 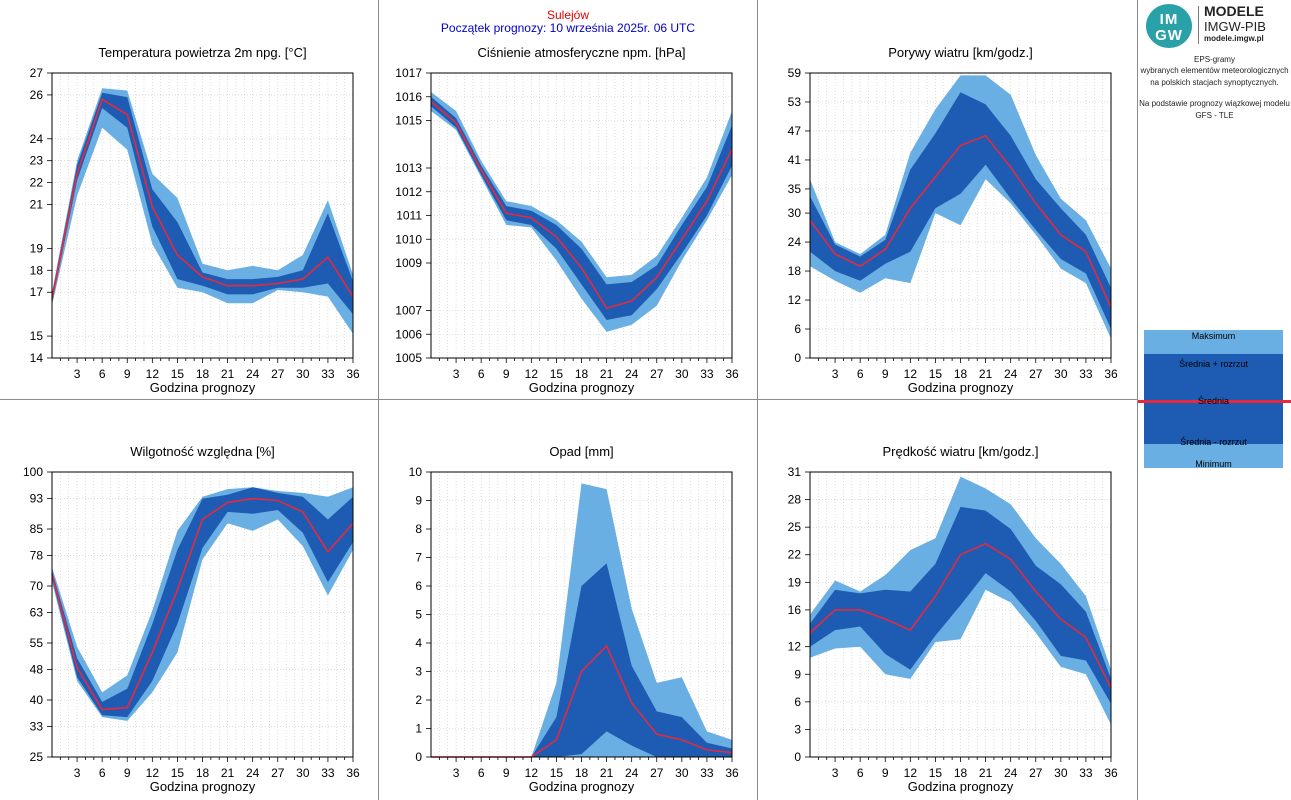 I want to click on y-tick-label: 28, so click(x=795, y=500).